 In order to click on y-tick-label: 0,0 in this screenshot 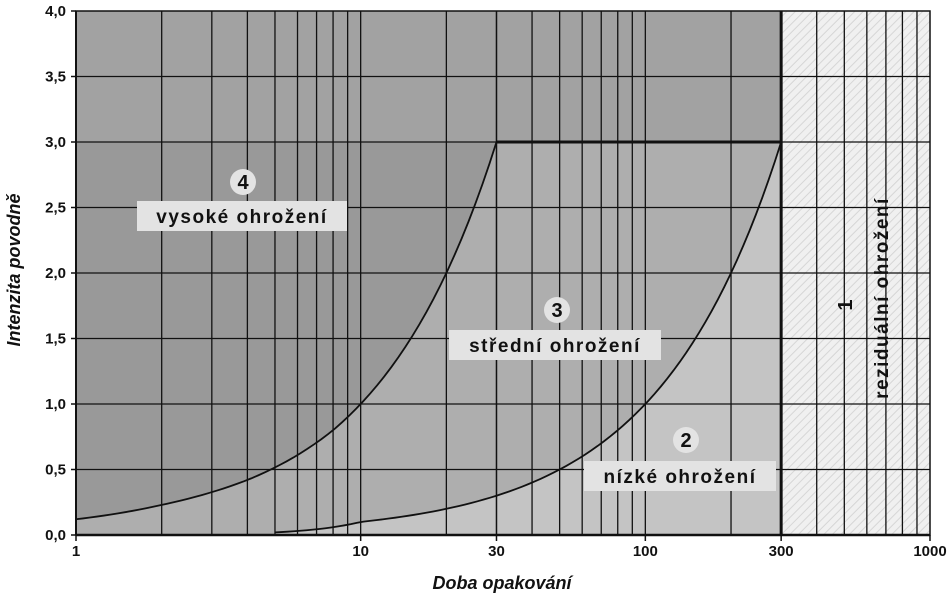, I will do `click(55, 535)`.